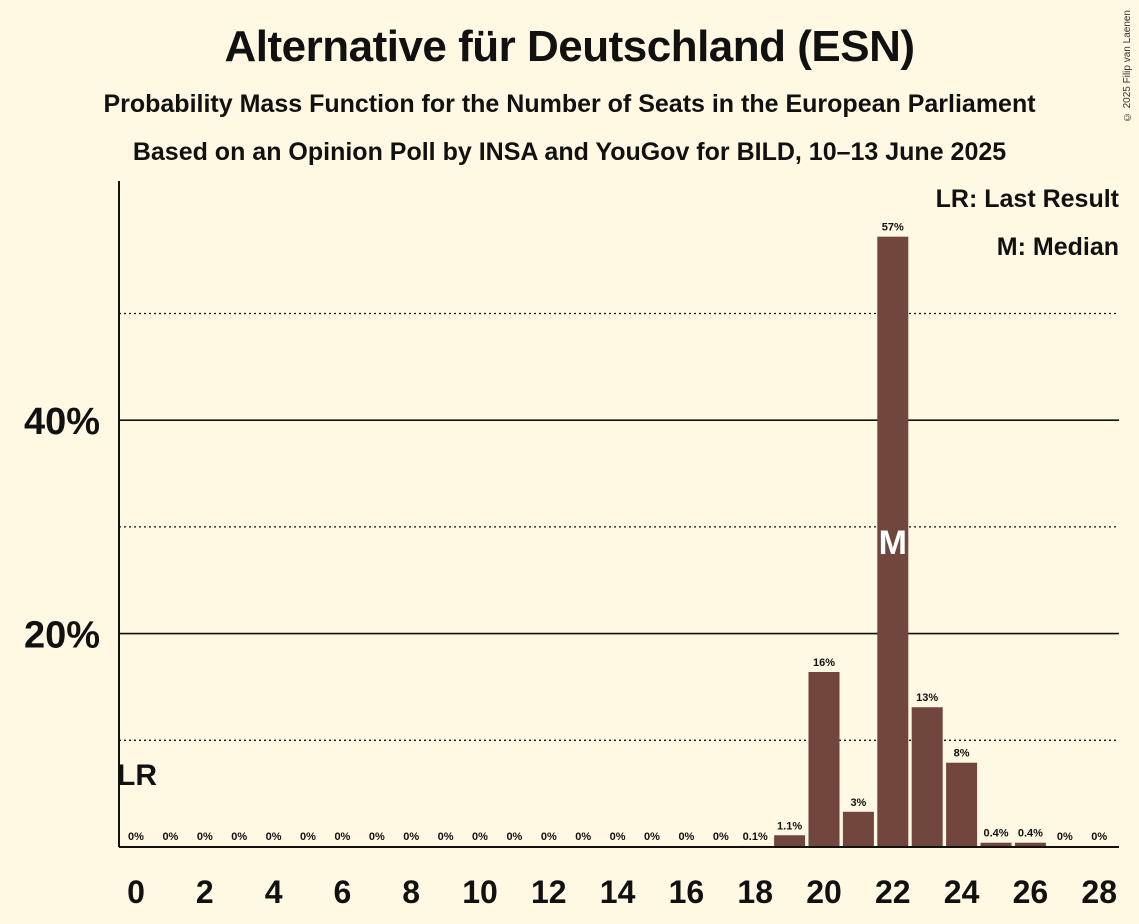 Image resolution: width=1139 pixels, height=924 pixels. Describe the element at coordinates (618, 892) in the screenshot. I see `x-tick-label: 14` at that location.